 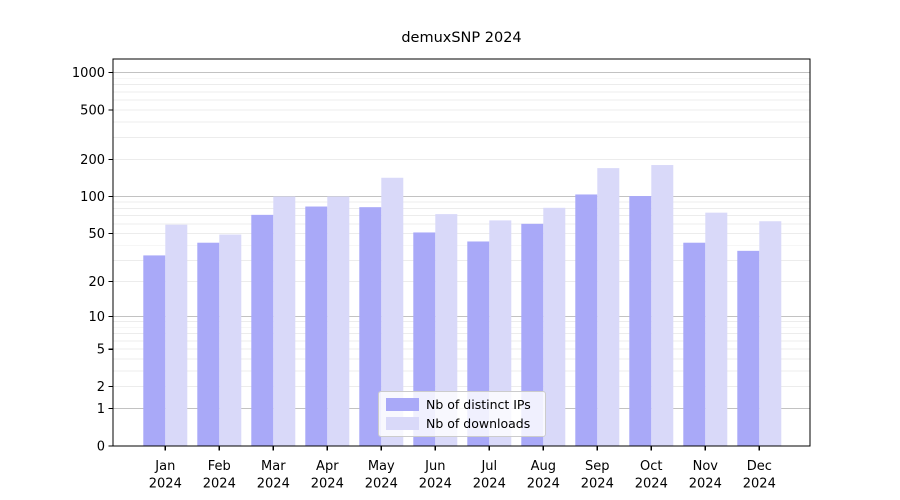 I want to click on legend-swatch-ips, so click(x=402, y=404).